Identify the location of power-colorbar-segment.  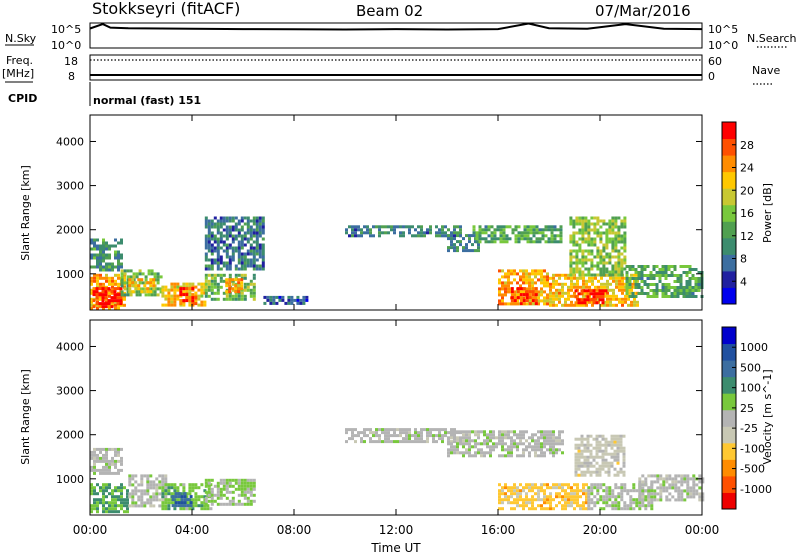
(729, 197).